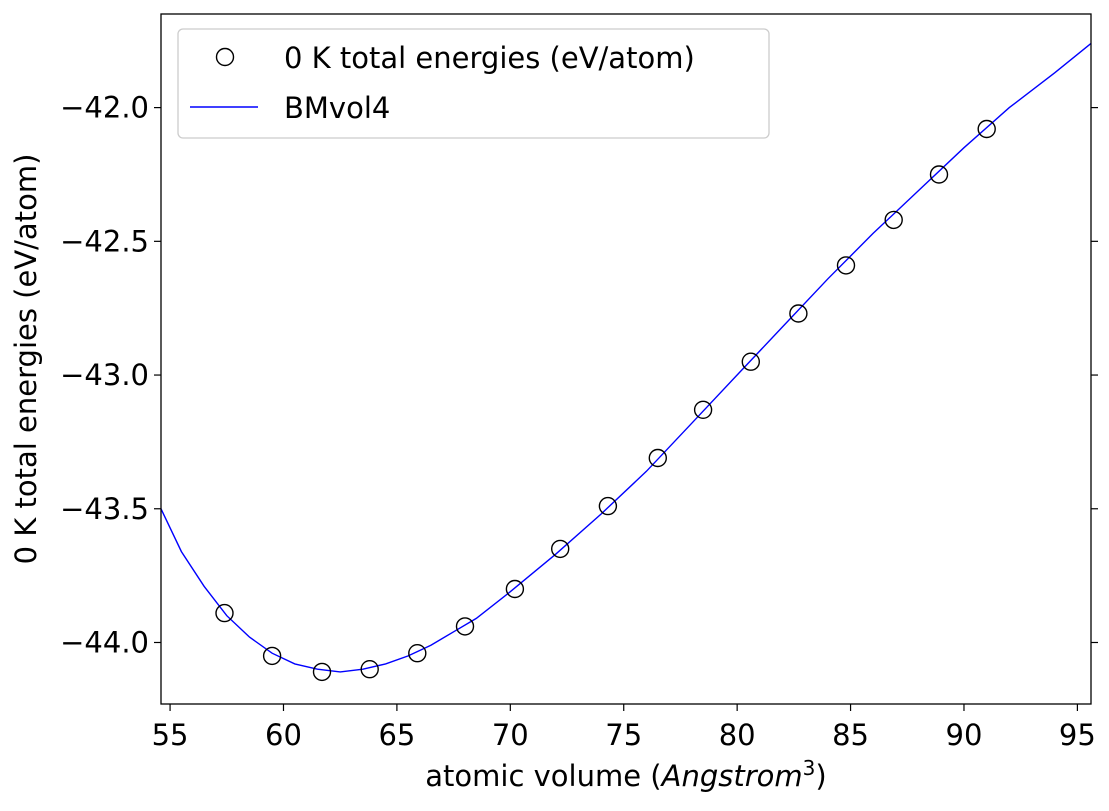  I want to click on y-tick-label: −42.0, so click(104, 108).